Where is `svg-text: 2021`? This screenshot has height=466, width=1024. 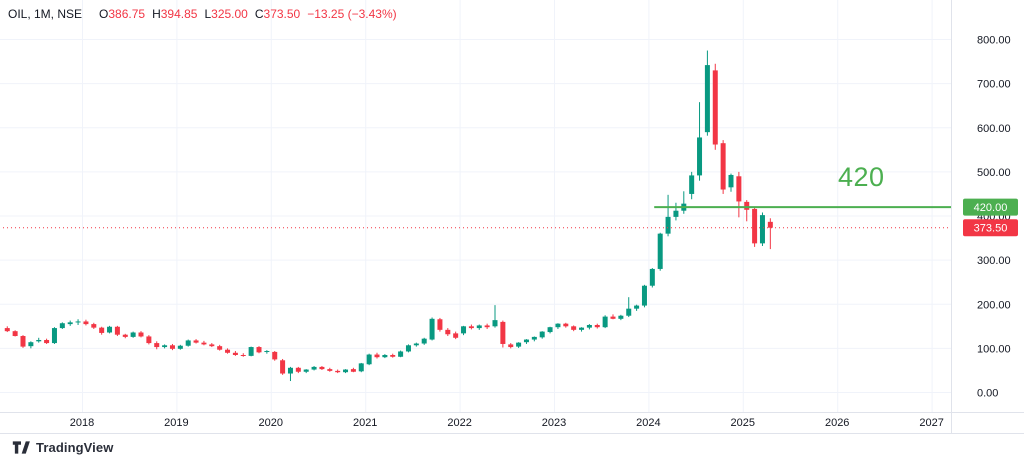 svg-text: 2021 is located at coordinates (365, 423).